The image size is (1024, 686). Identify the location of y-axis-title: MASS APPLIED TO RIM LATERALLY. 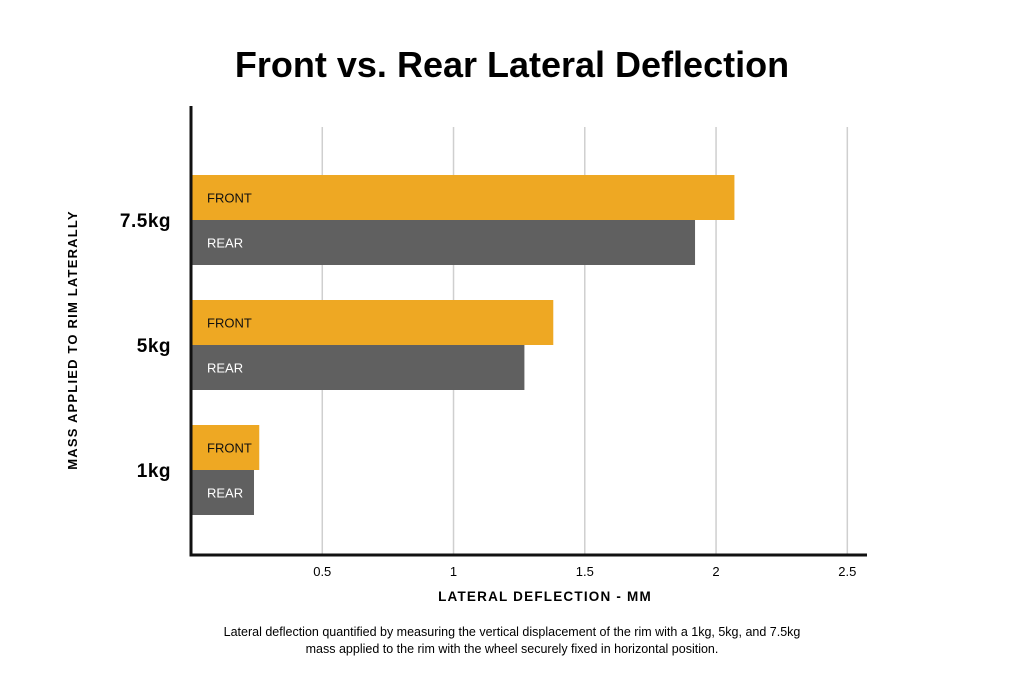
(72, 339).